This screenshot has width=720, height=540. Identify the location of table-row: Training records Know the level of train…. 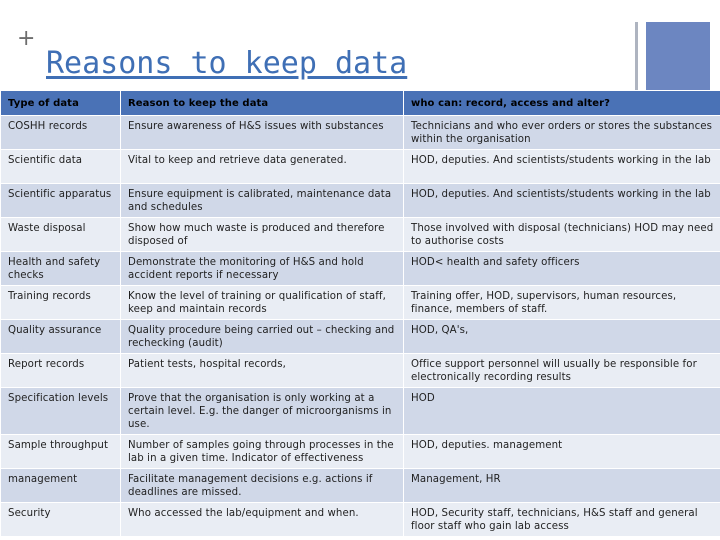
(360, 302).